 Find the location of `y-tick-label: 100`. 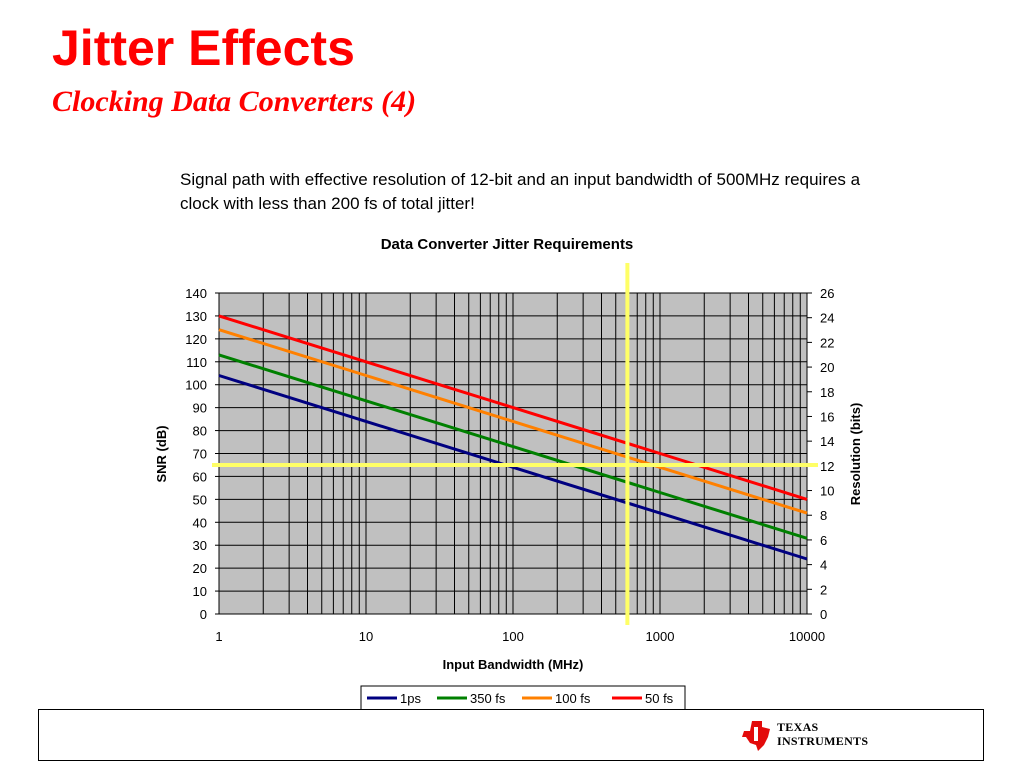

y-tick-label: 100 is located at coordinates (196, 385).